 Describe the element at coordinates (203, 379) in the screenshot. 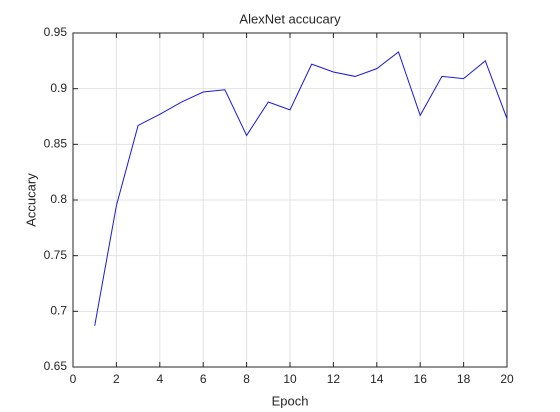

I see `x-tick-label: 6` at that location.